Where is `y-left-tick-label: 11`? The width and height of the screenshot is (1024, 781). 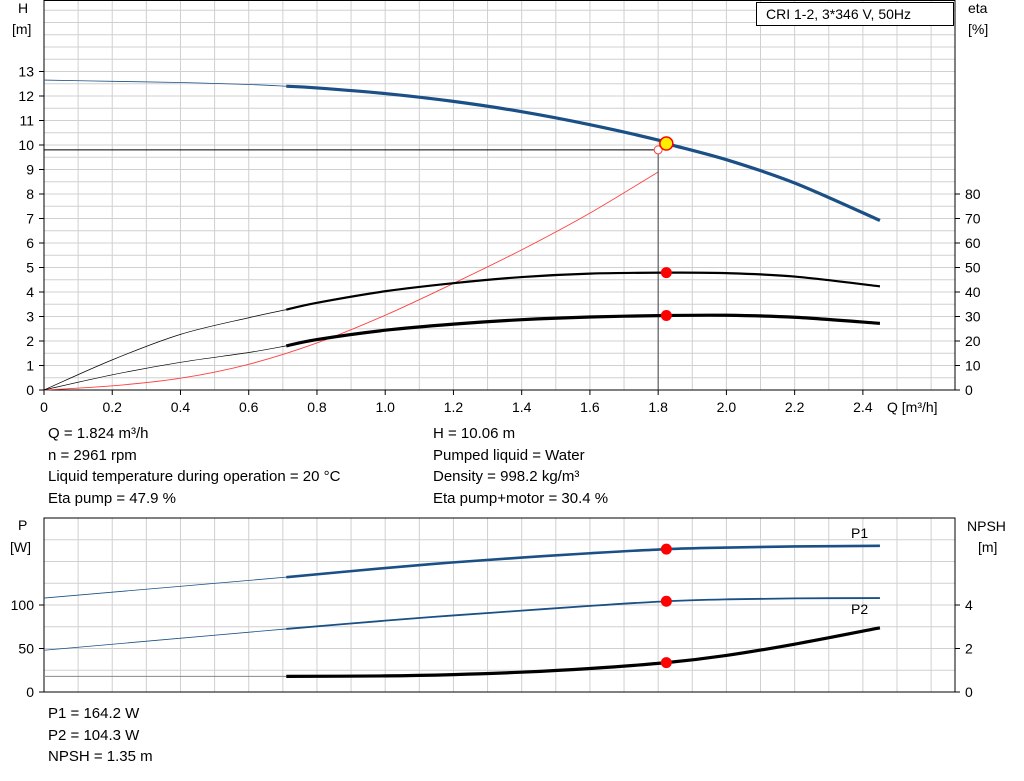
y-left-tick-label: 11 is located at coordinates (26, 121).